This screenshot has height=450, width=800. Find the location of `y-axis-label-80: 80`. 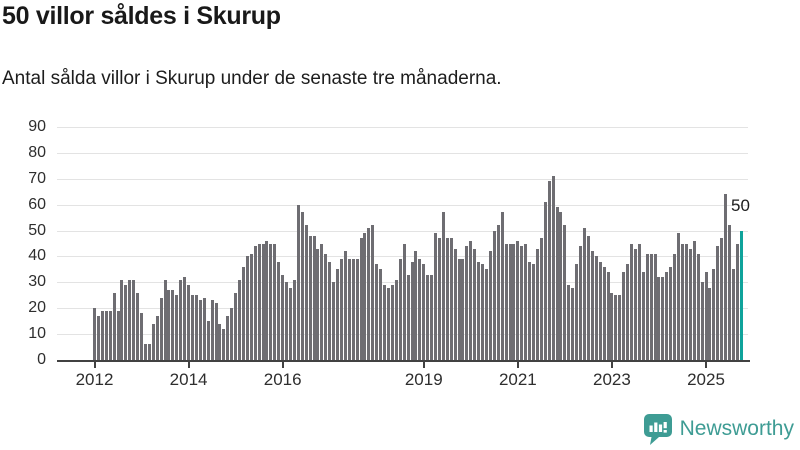

y-axis-label-80: 80 is located at coordinates (37, 152).